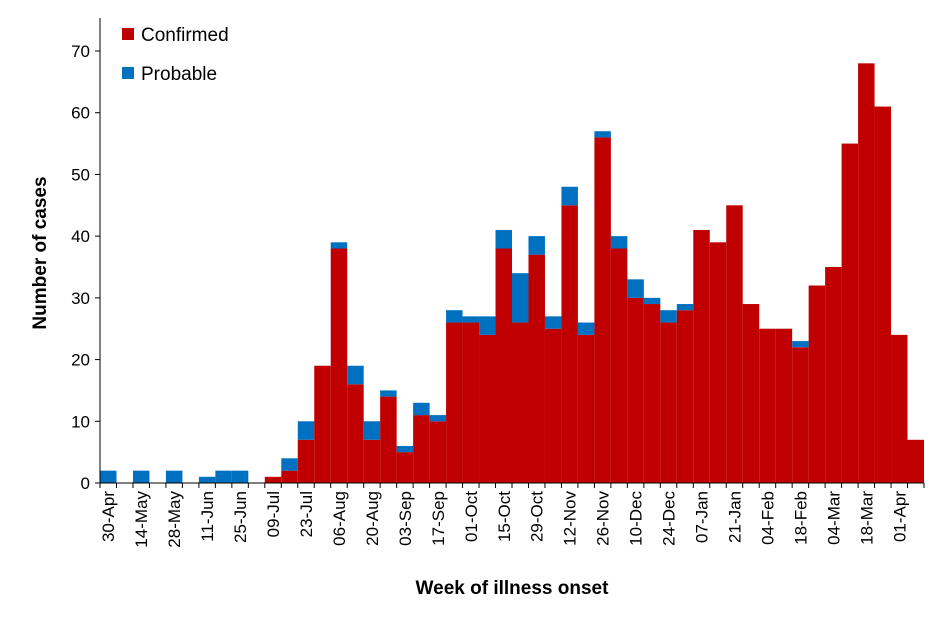 The width and height of the screenshot is (940, 619). What do you see at coordinates (619, 242) in the screenshot?
I see `bar-probable-03-Dec` at bounding box center [619, 242].